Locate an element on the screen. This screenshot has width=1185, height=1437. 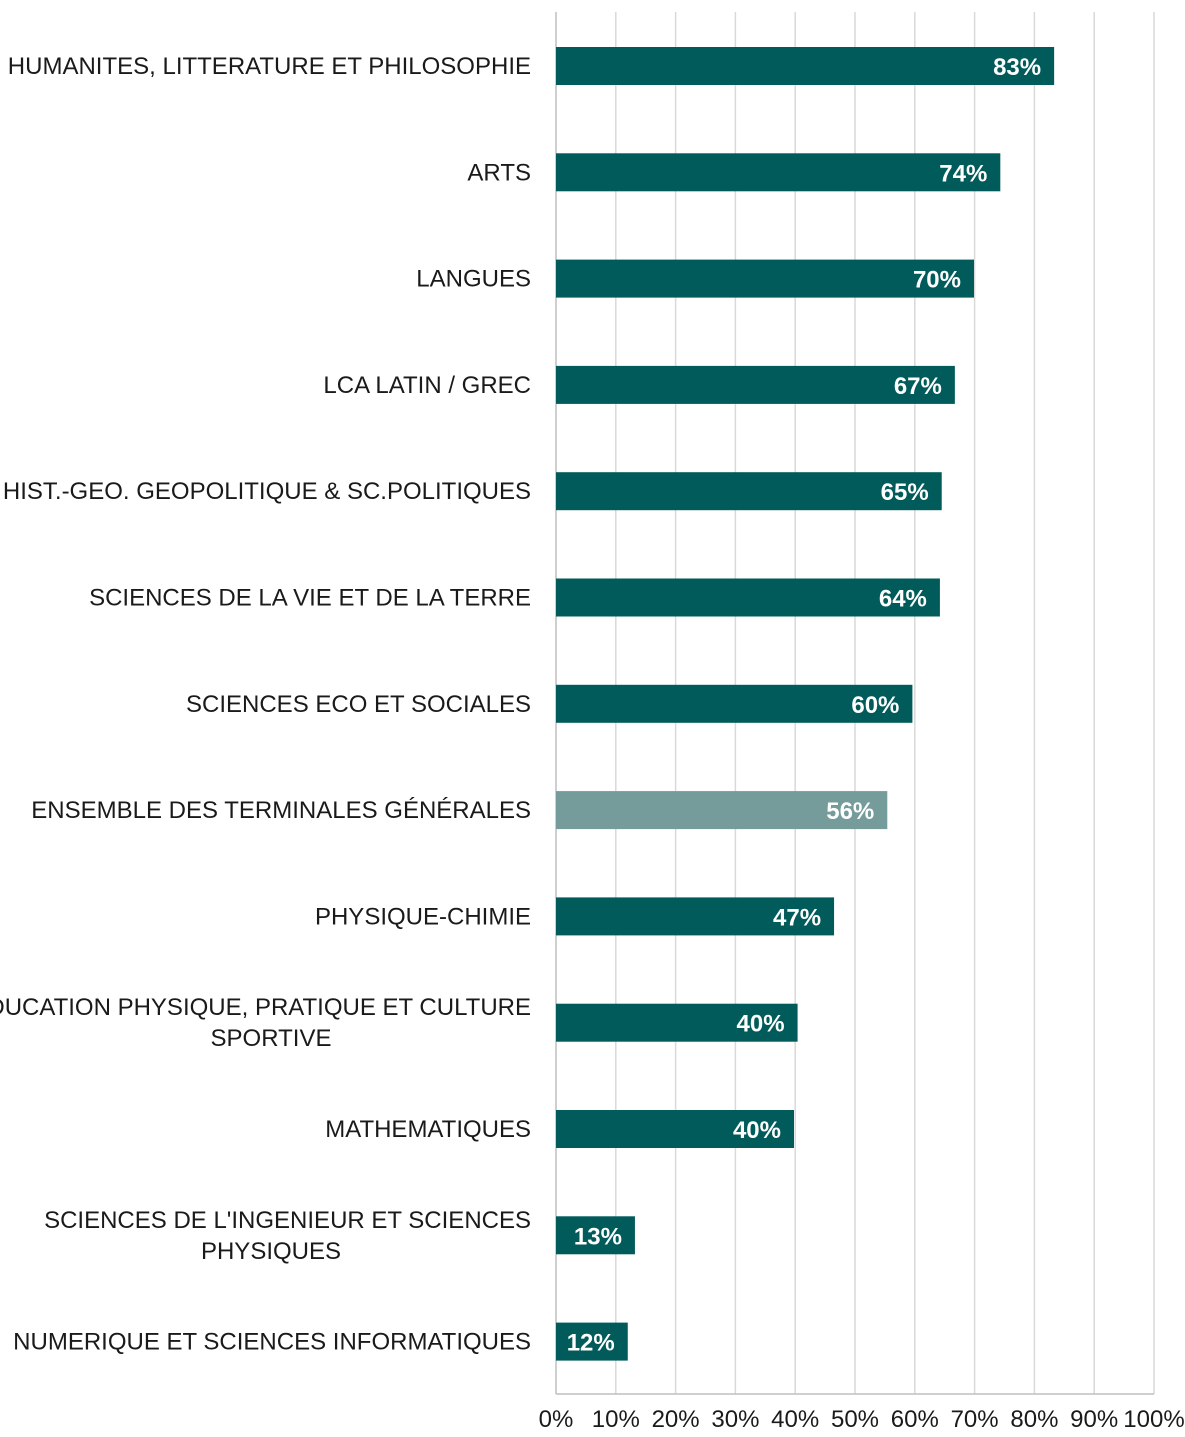
data-label: 56% is located at coordinates (850, 811).